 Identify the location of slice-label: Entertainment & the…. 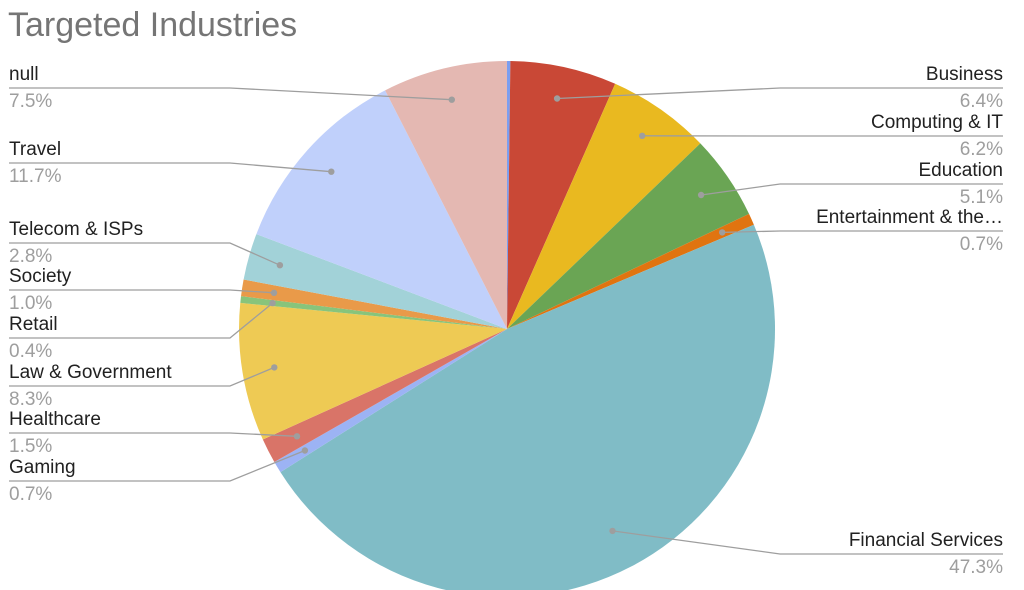
(909, 217).